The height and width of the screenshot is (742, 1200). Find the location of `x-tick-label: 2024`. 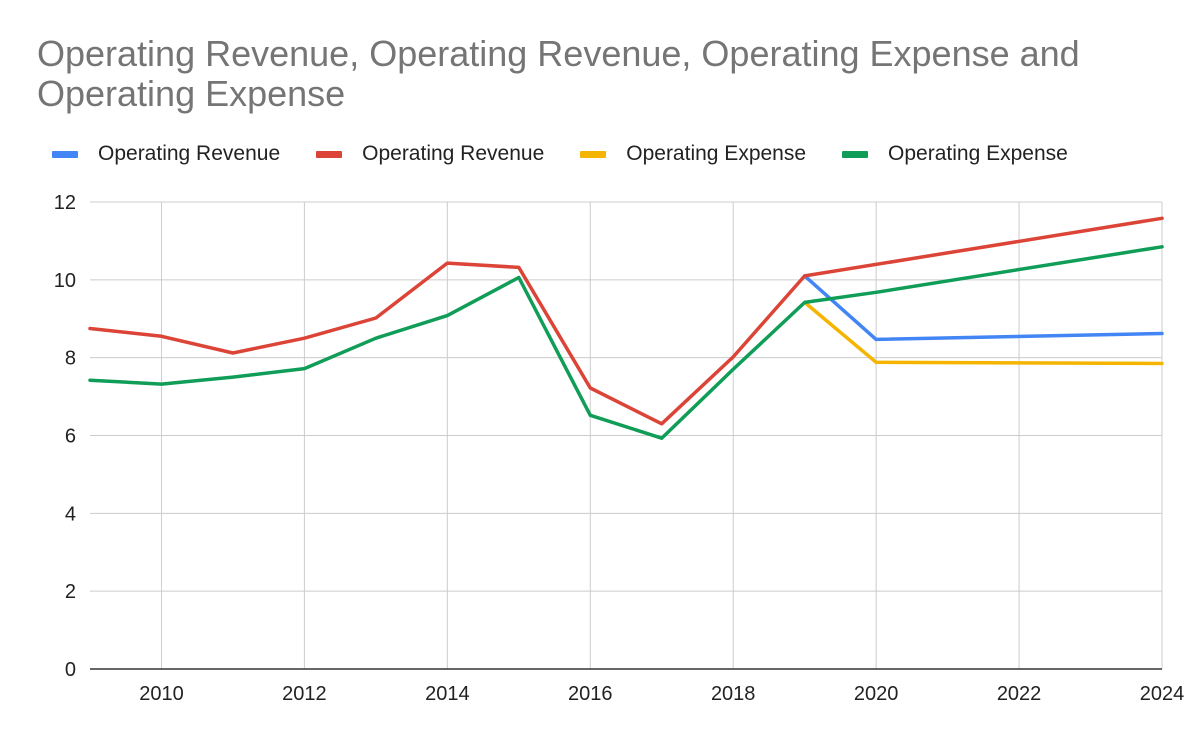

x-tick-label: 2024 is located at coordinates (1162, 694).